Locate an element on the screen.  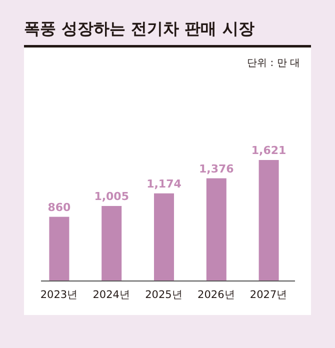
x-tick-label: 2025년 is located at coordinates (164, 295).